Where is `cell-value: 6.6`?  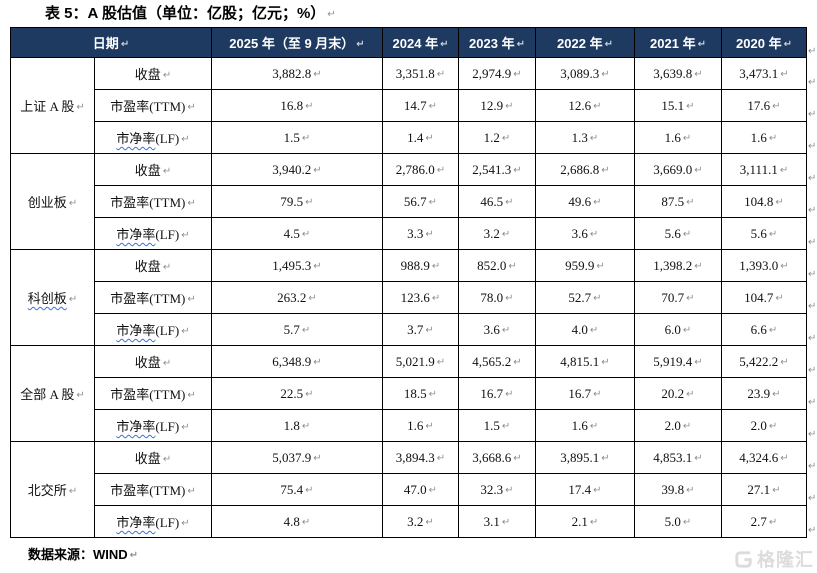 cell-value: 6.6 is located at coordinates (758, 329).